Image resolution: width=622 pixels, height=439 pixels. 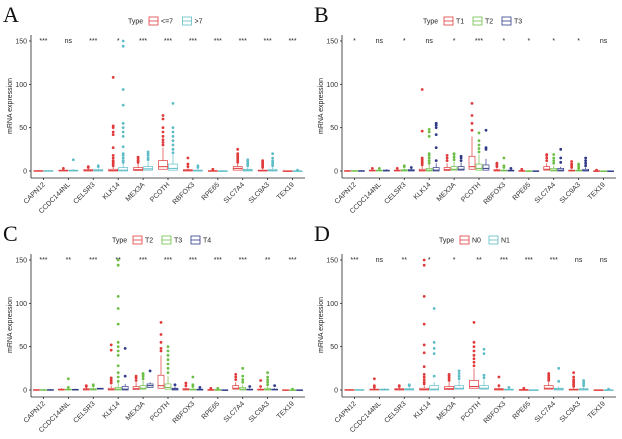 What do you see at coordinates (10, 325) in the screenshot?
I see `y-axis-title: mRNA expression` at bounding box center [10, 325].